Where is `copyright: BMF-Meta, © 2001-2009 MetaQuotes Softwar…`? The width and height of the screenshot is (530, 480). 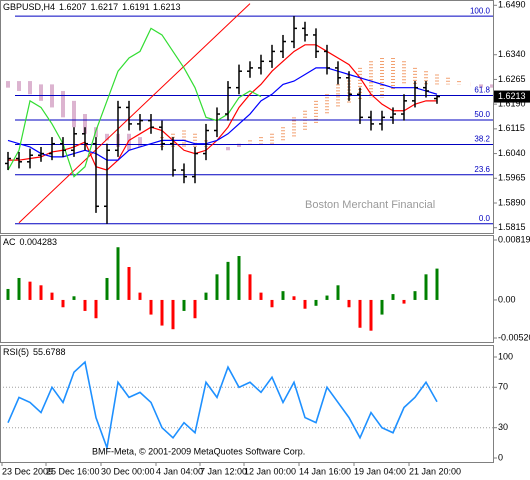 copyright: BMF-Meta, © 2001-2009 MetaQuotes Softwar… is located at coordinates (198, 451).